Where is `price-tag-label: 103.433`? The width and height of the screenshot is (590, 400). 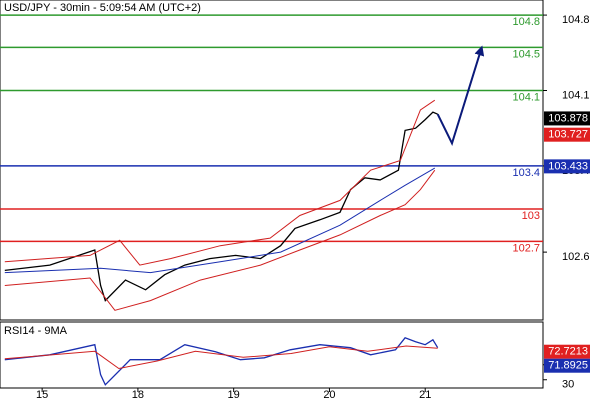 price-tag-label: 103.433 is located at coordinates (568, 166).